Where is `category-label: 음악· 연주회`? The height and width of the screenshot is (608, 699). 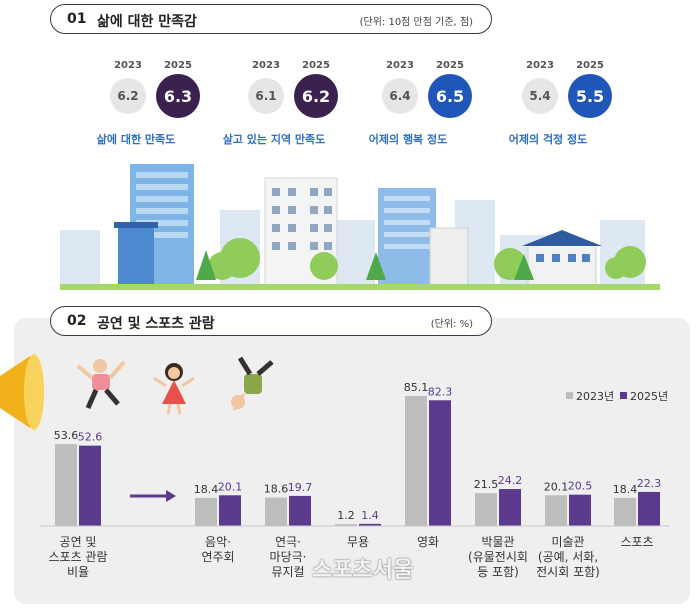 category-label: 음악· 연주회 is located at coordinates (217, 549).